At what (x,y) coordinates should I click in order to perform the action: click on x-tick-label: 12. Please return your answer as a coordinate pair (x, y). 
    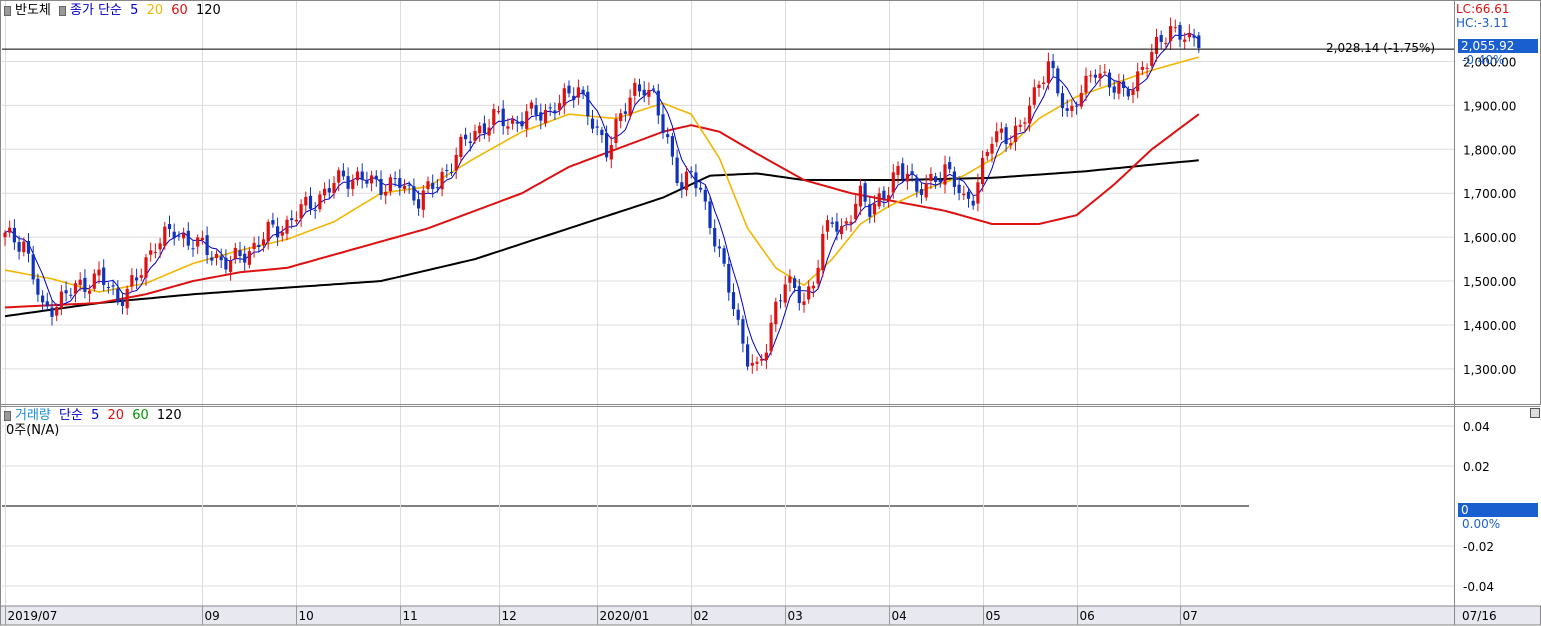
    Looking at the image, I should click on (509, 616).